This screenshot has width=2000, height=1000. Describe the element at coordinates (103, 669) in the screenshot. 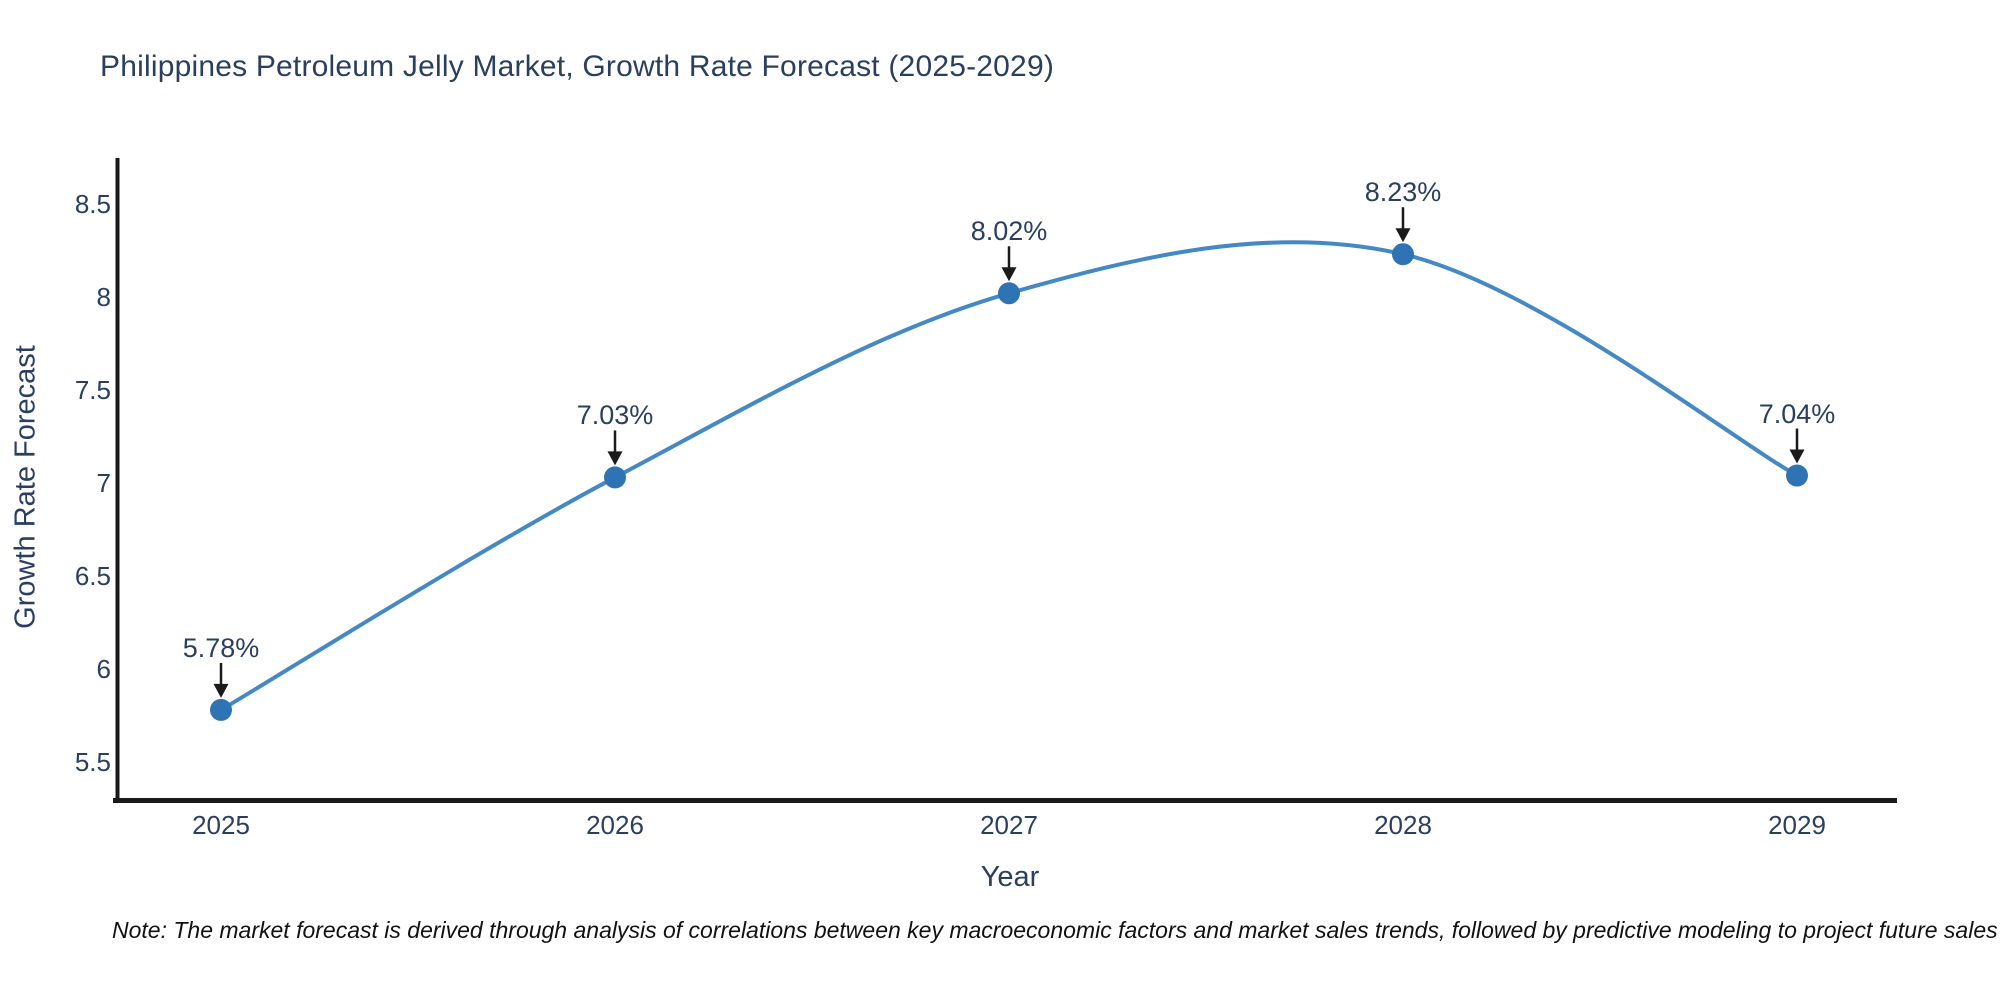

I see `y-tick-label: 6` at that location.